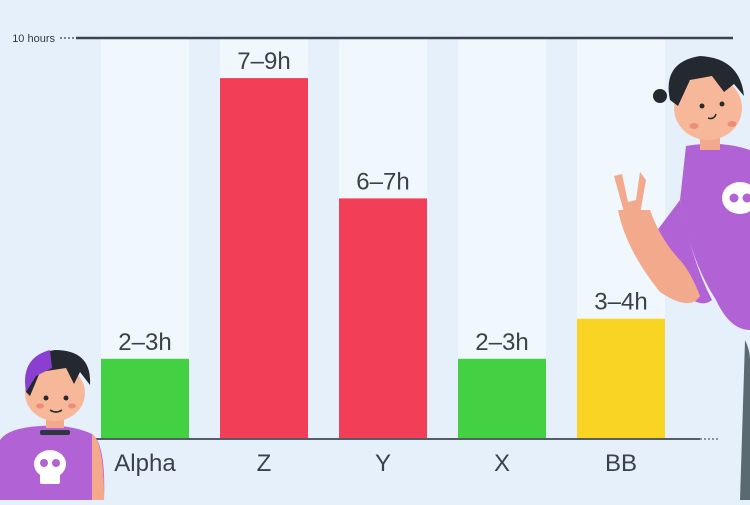 This screenshot has height=505, width=750. What do you see at coordinates (382, 181) in the screenshot?
I see `bar-value-label-y: 6–7h` at bounding box center [382, 181].